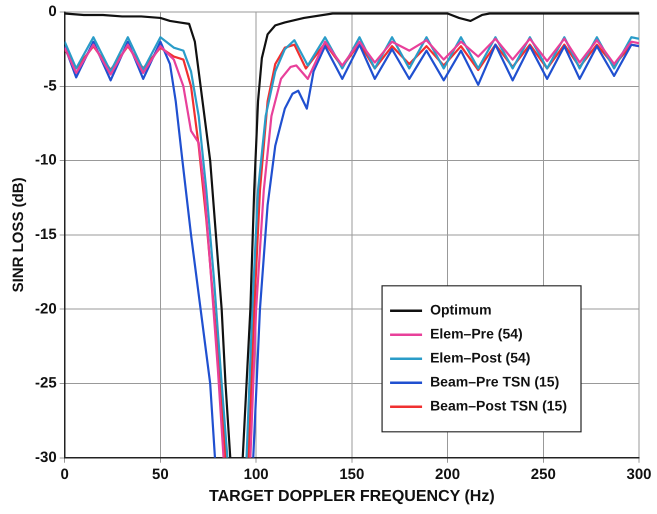 This screenshot has height=514, width=657. I want to click on y-tick-label: -20, so click(45, 309).